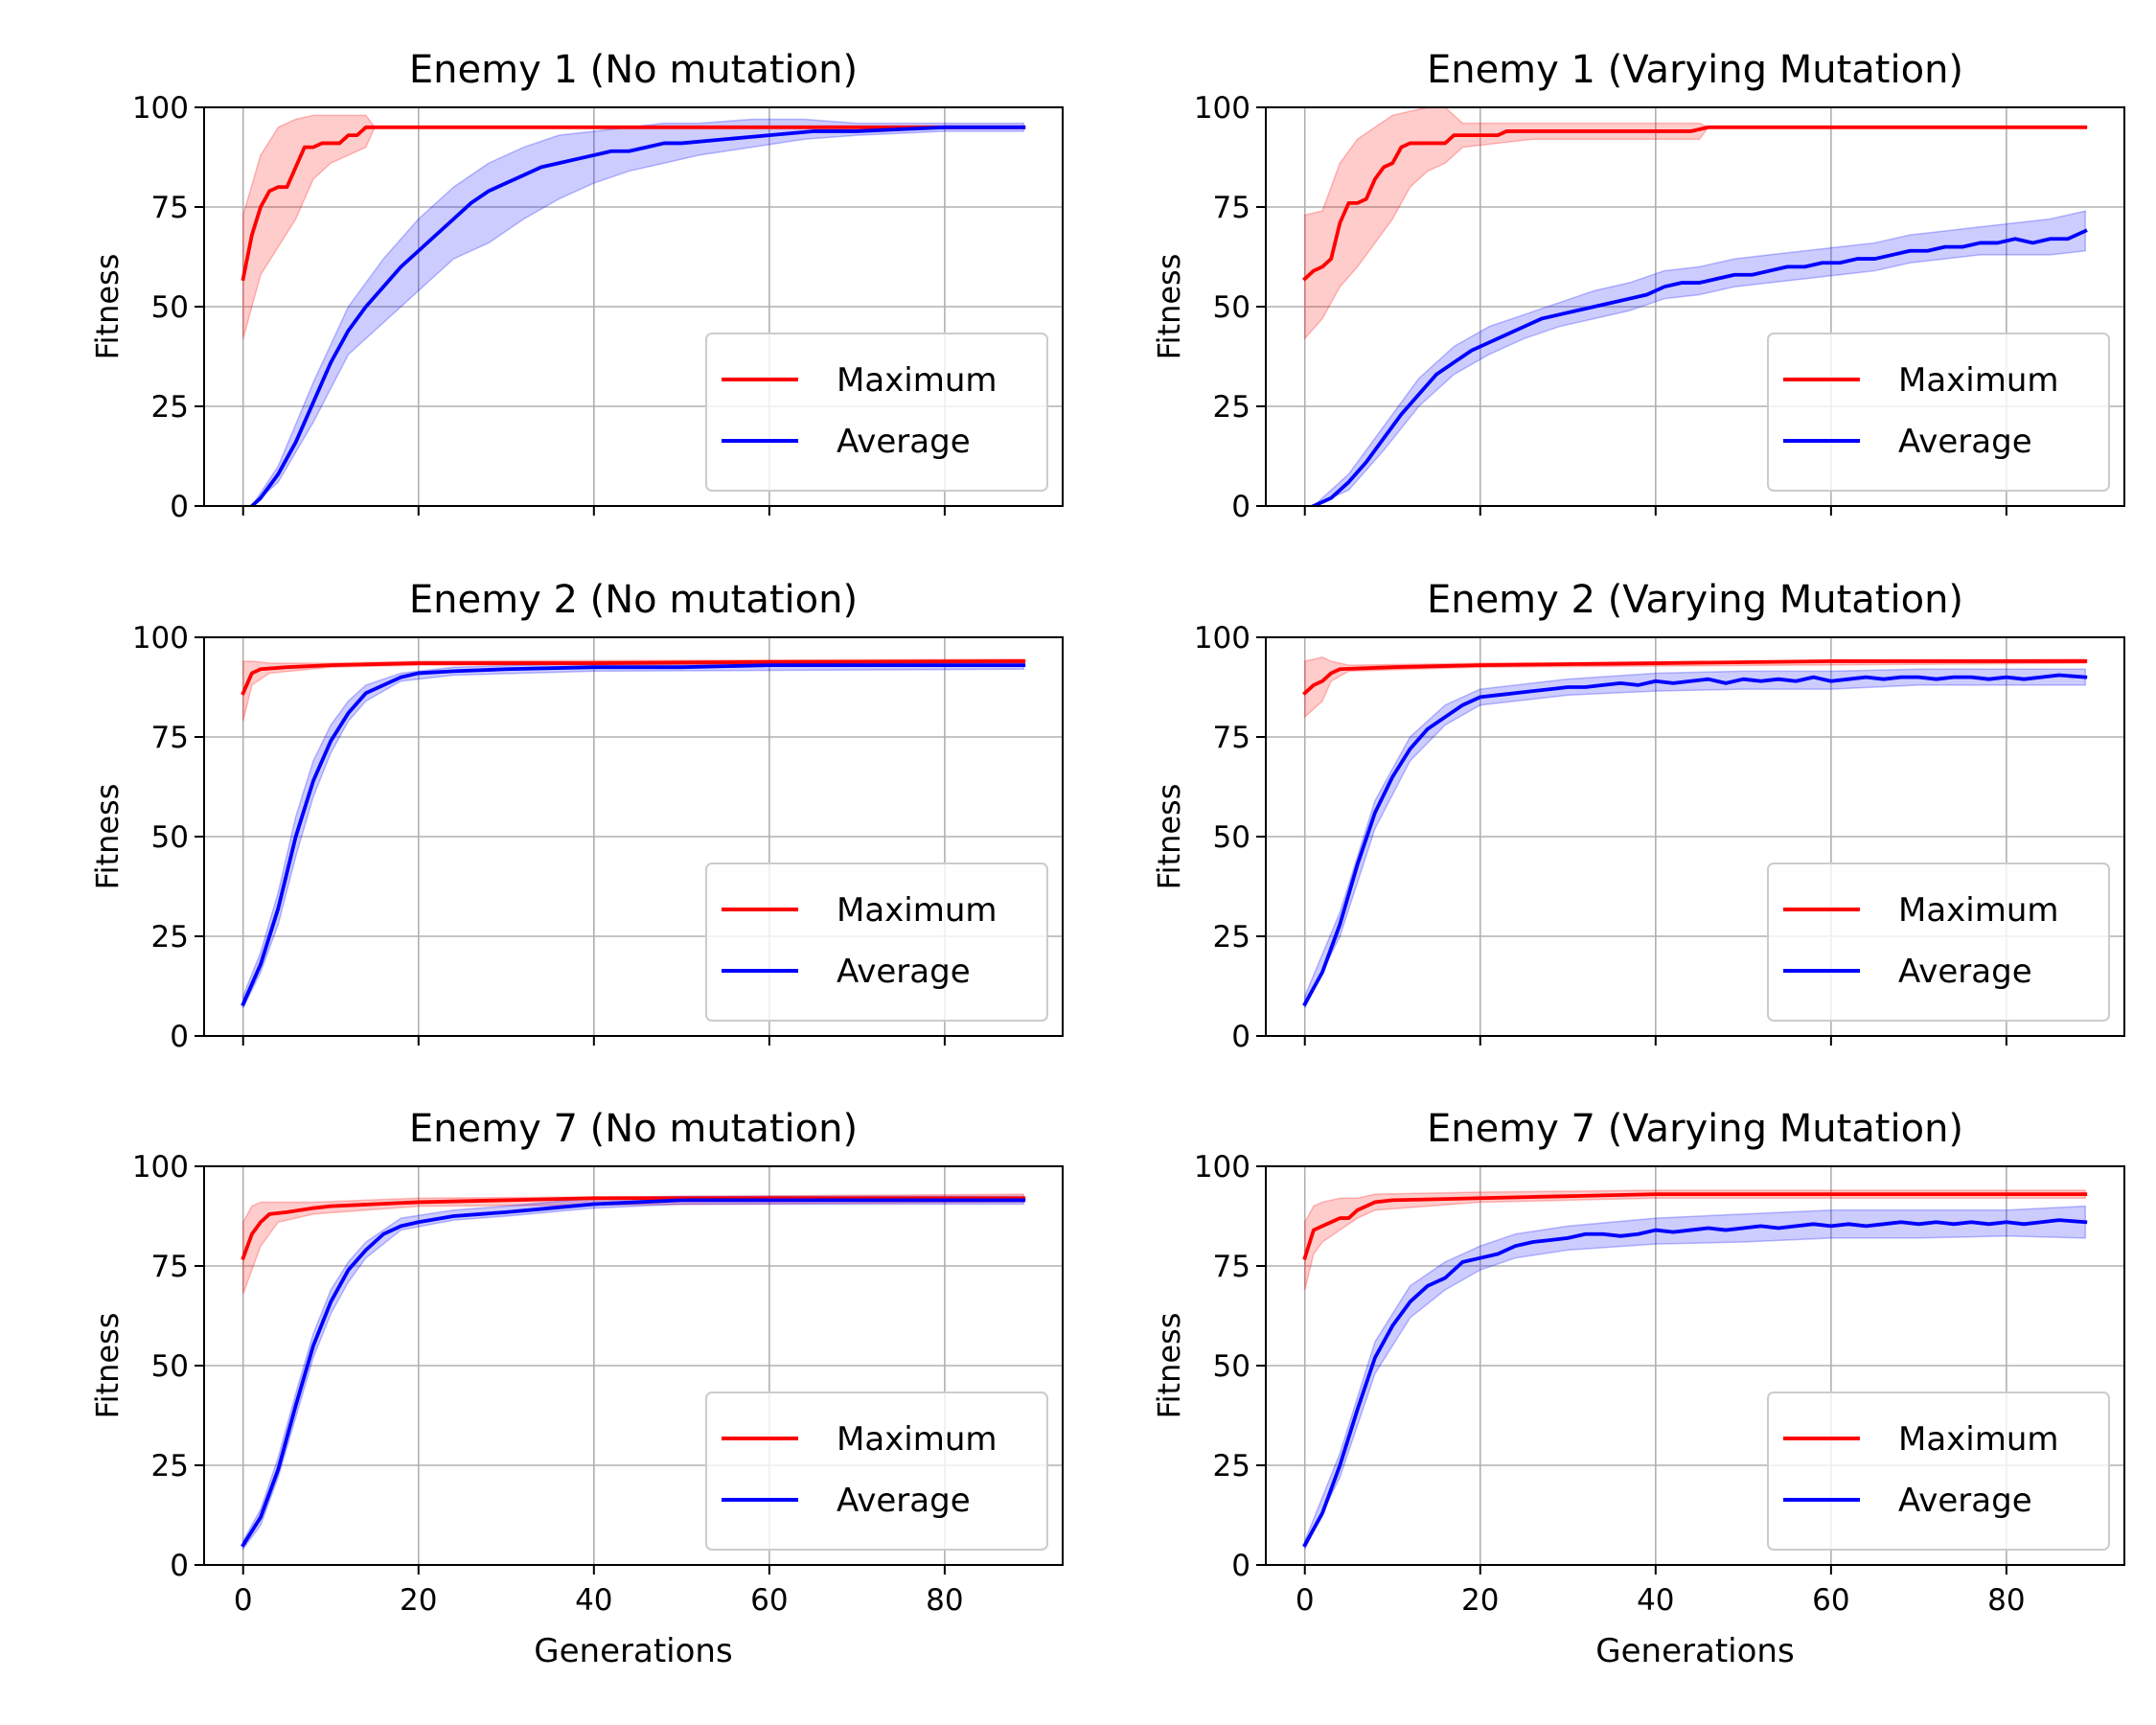 The image size is (2156, 1725). What do you see at coordinates (1695, 1129) in the screenshot?
I see `subplot-title: Enemy 7 (Varying Mutation)` at bounding box center [1695, 1129].